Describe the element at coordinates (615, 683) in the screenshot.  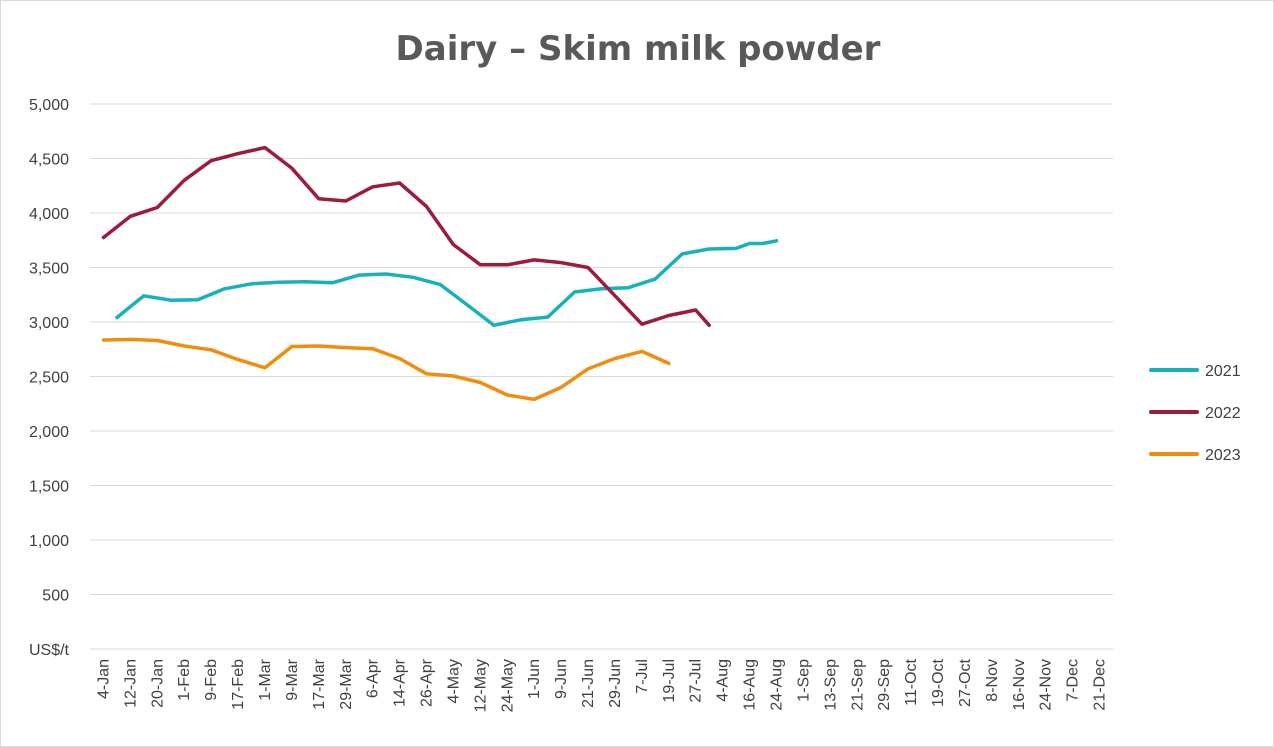
I see `x-tick-label: 29-Jun` at that location.